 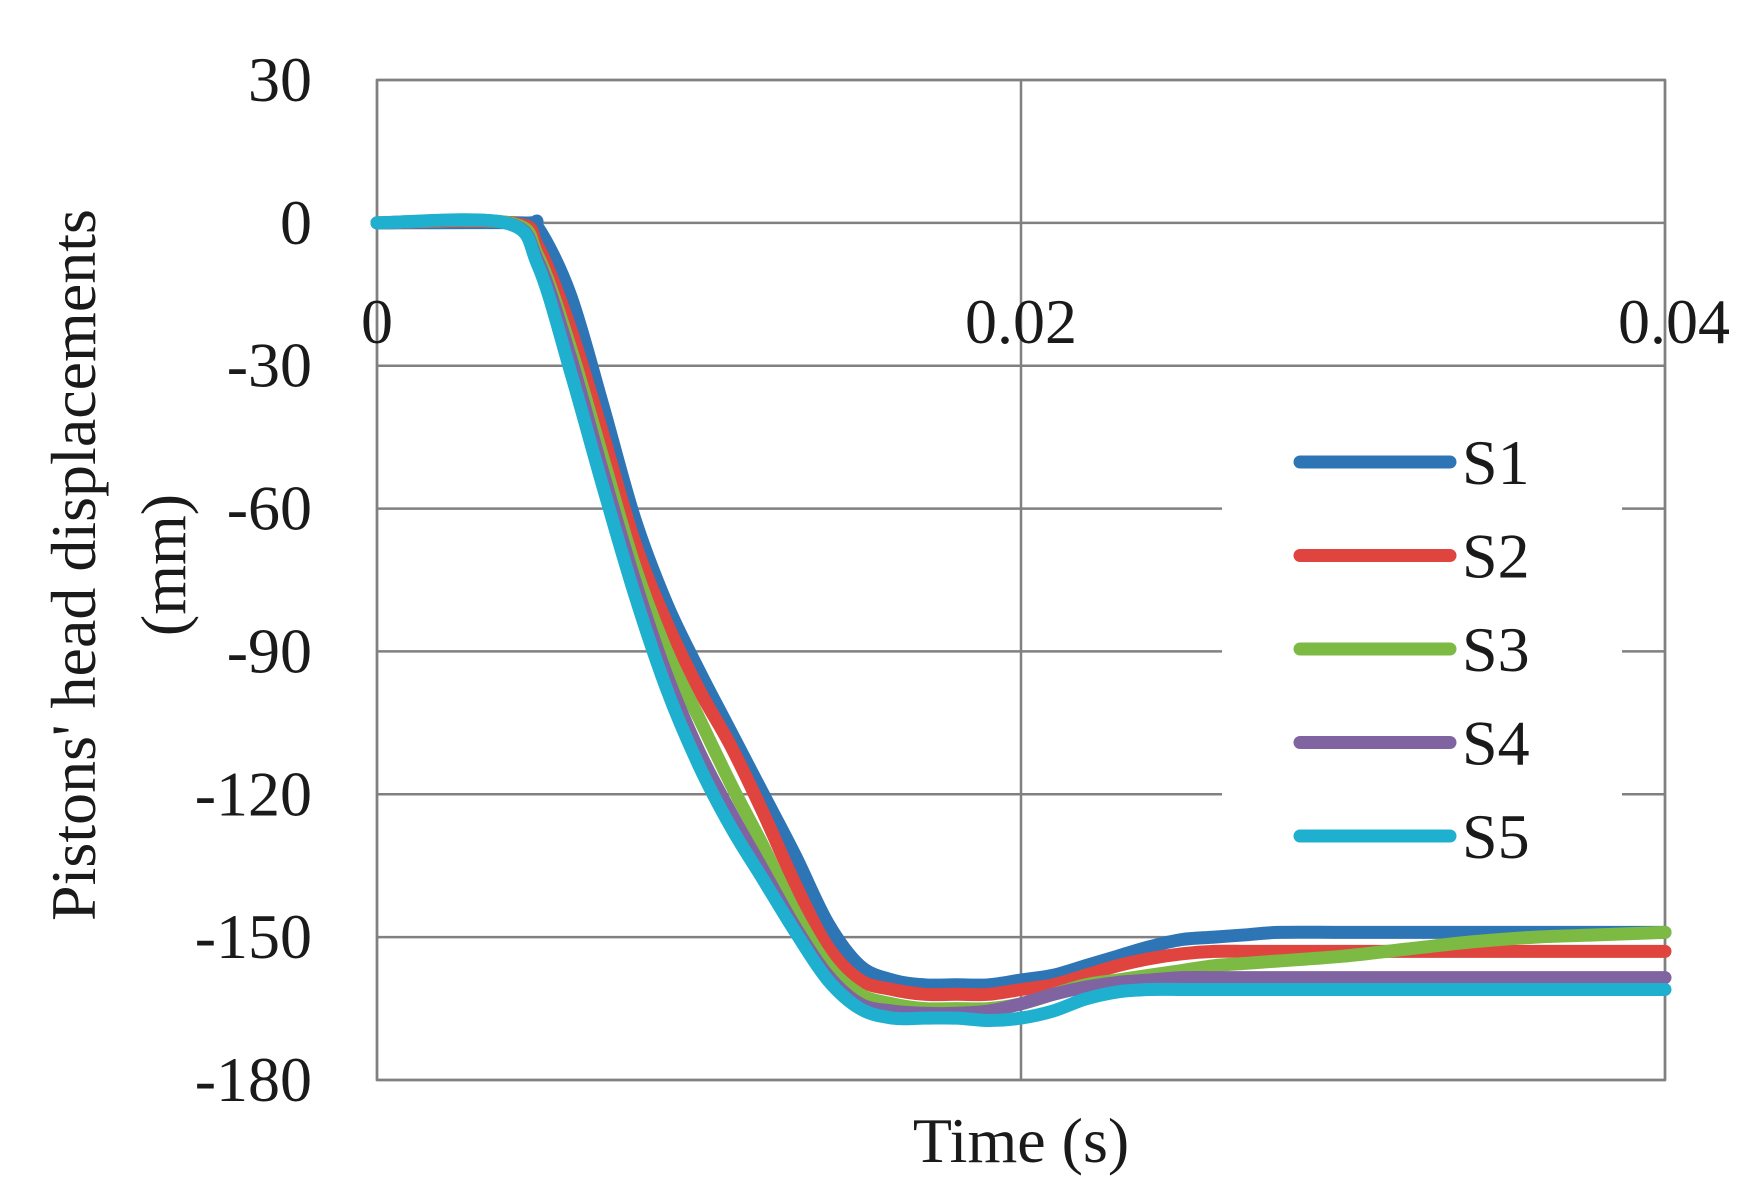 What do you see at coordinates (1021, 1140) in the screenshot?
I see `x-axis-title: Time (s)` at bounding box center [1021, 1140].